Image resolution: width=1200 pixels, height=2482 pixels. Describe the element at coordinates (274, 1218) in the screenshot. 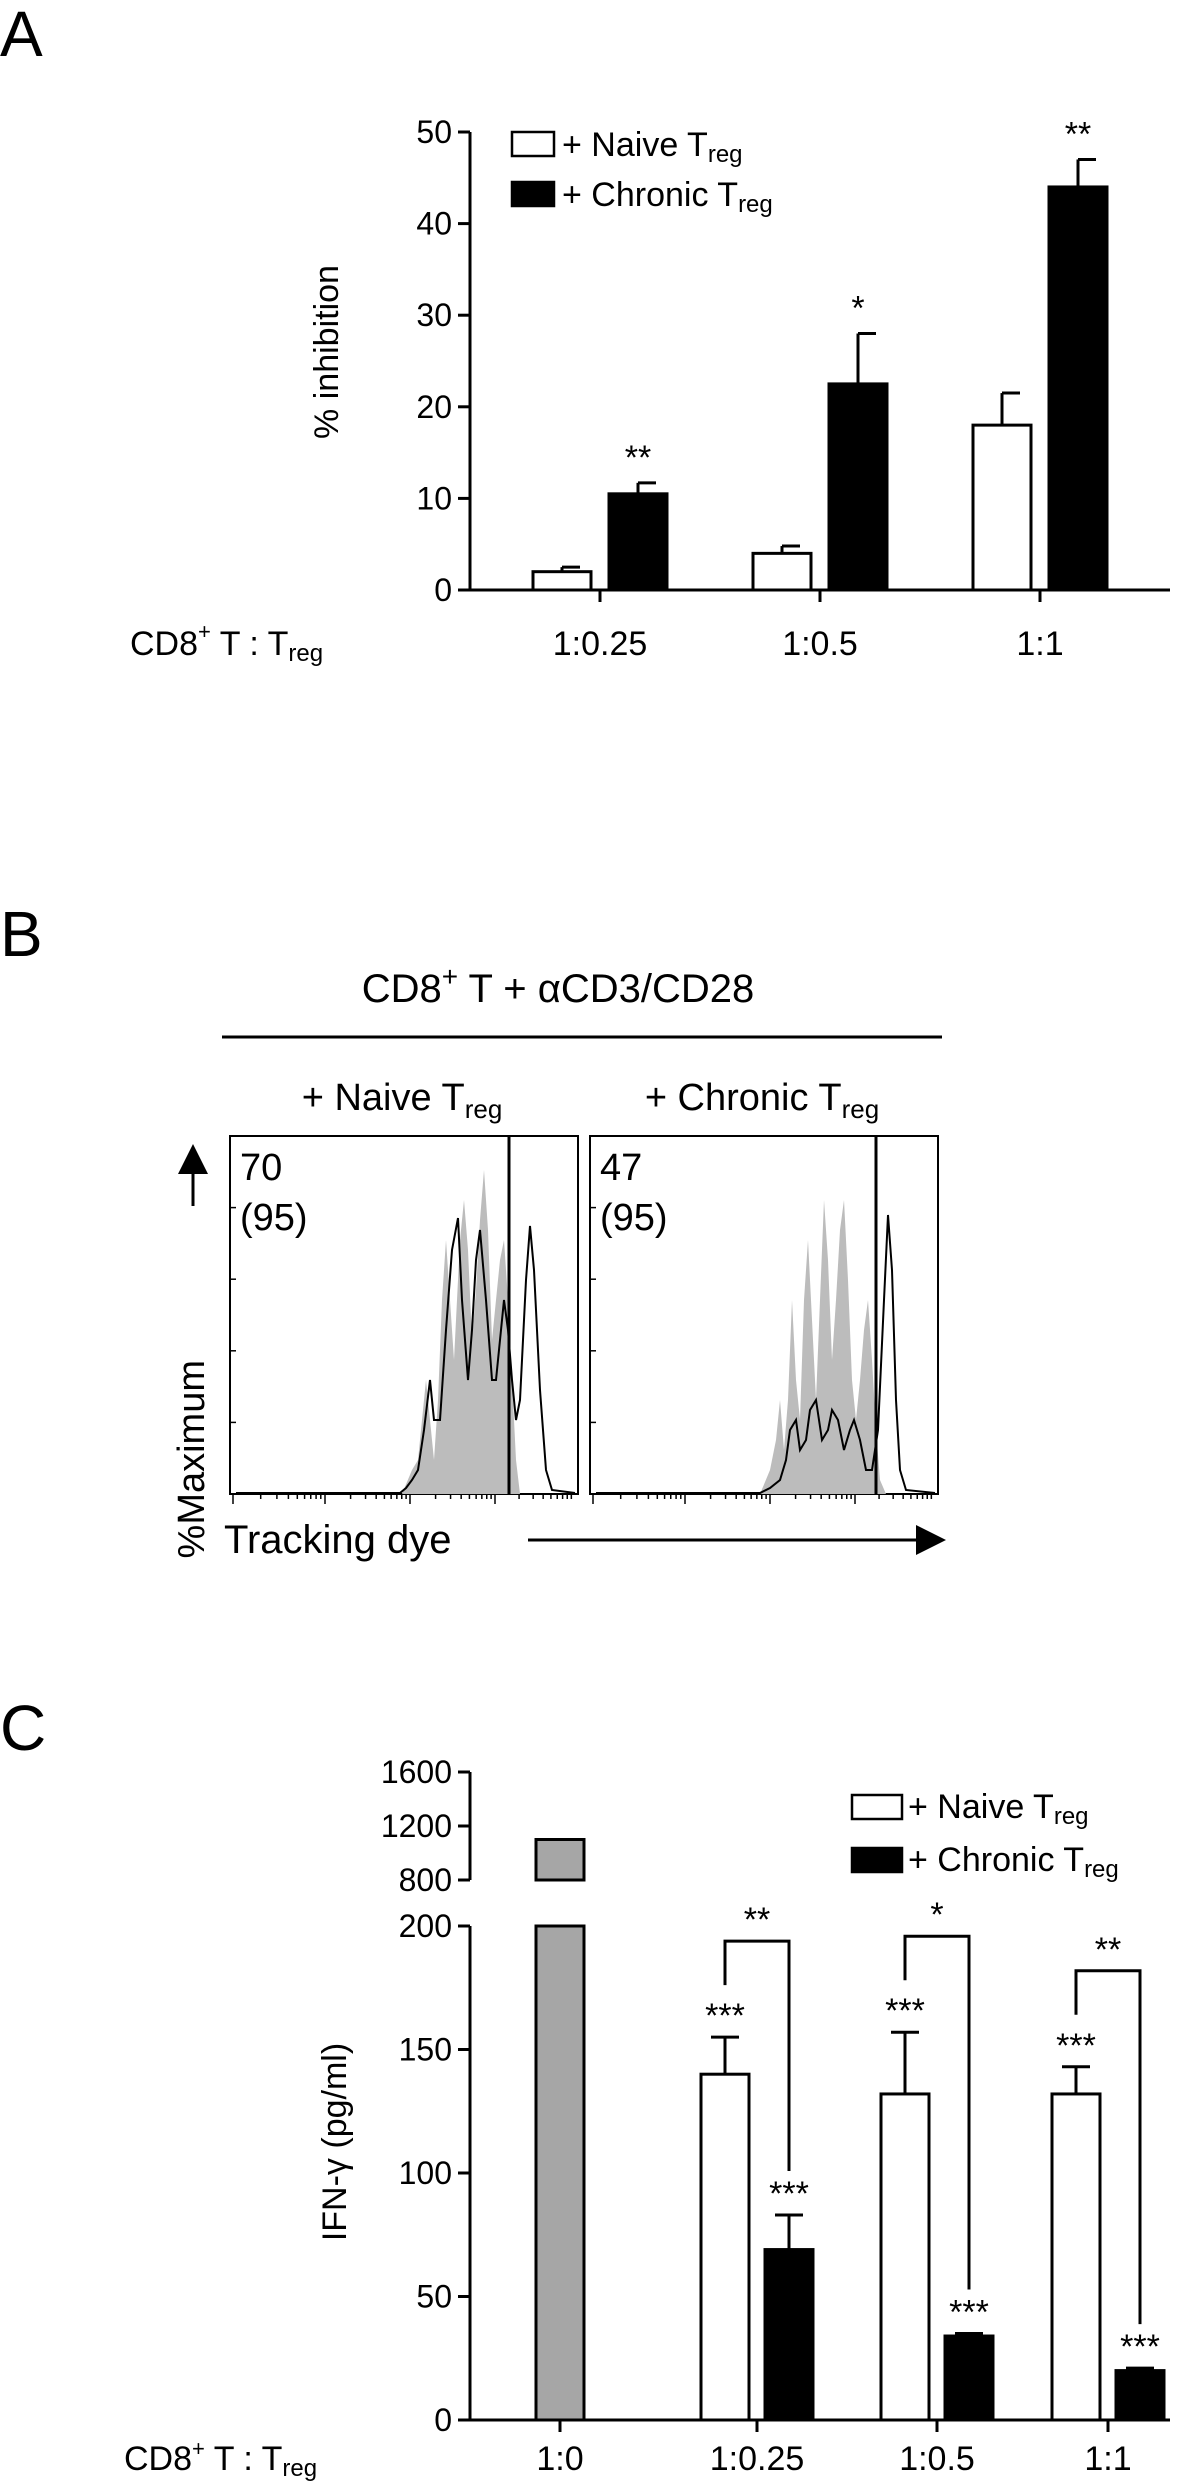

I see `histogram-naive-pct-ctrl: (95)` at that location.